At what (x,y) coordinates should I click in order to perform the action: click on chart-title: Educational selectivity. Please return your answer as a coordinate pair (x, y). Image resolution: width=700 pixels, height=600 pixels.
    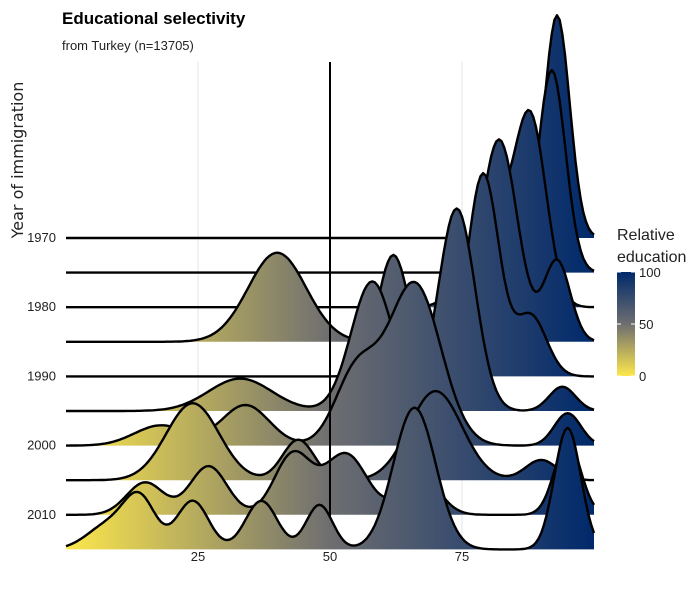
    Looking at the image, I should click on (154, 18).